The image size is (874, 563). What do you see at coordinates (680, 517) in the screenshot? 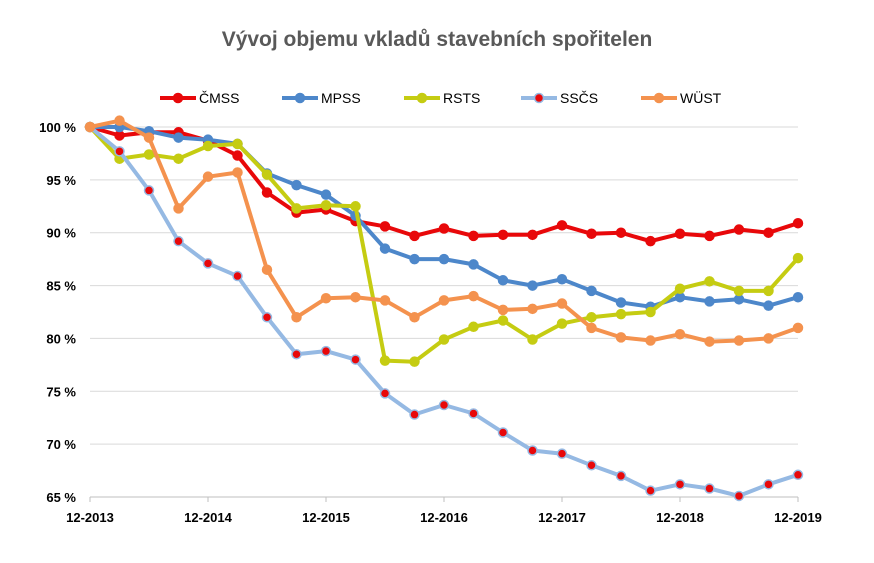
I see `x-tick-label: 12-2018` at bounding box center [680, 517].